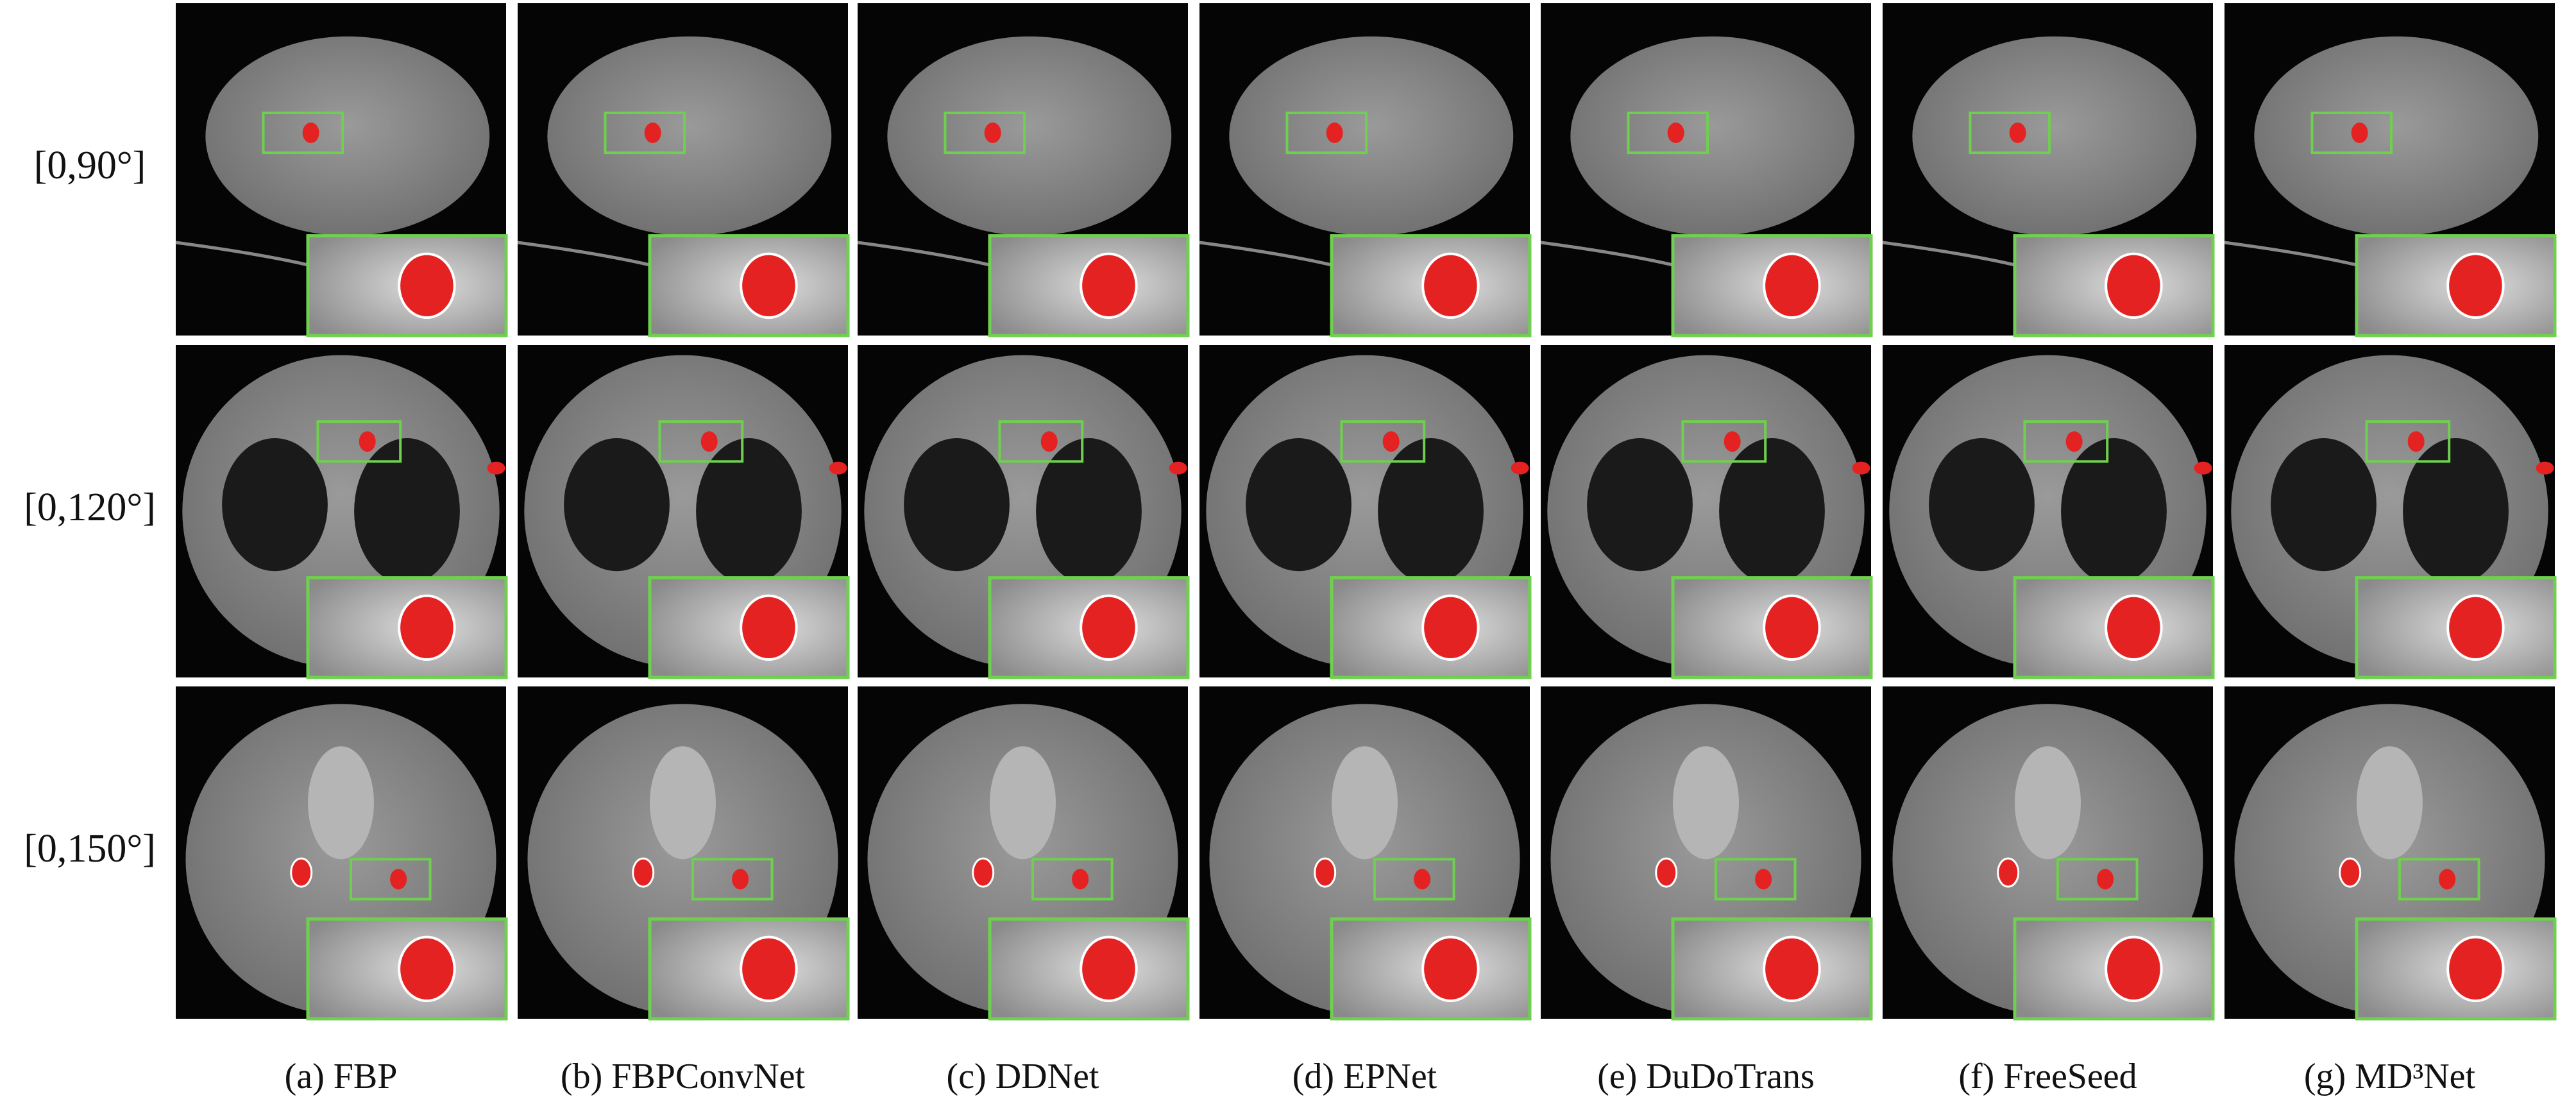  Describe the element at coordinates (90, 165) in the screenshot. I see `row-label: [0,90°]` at that location.